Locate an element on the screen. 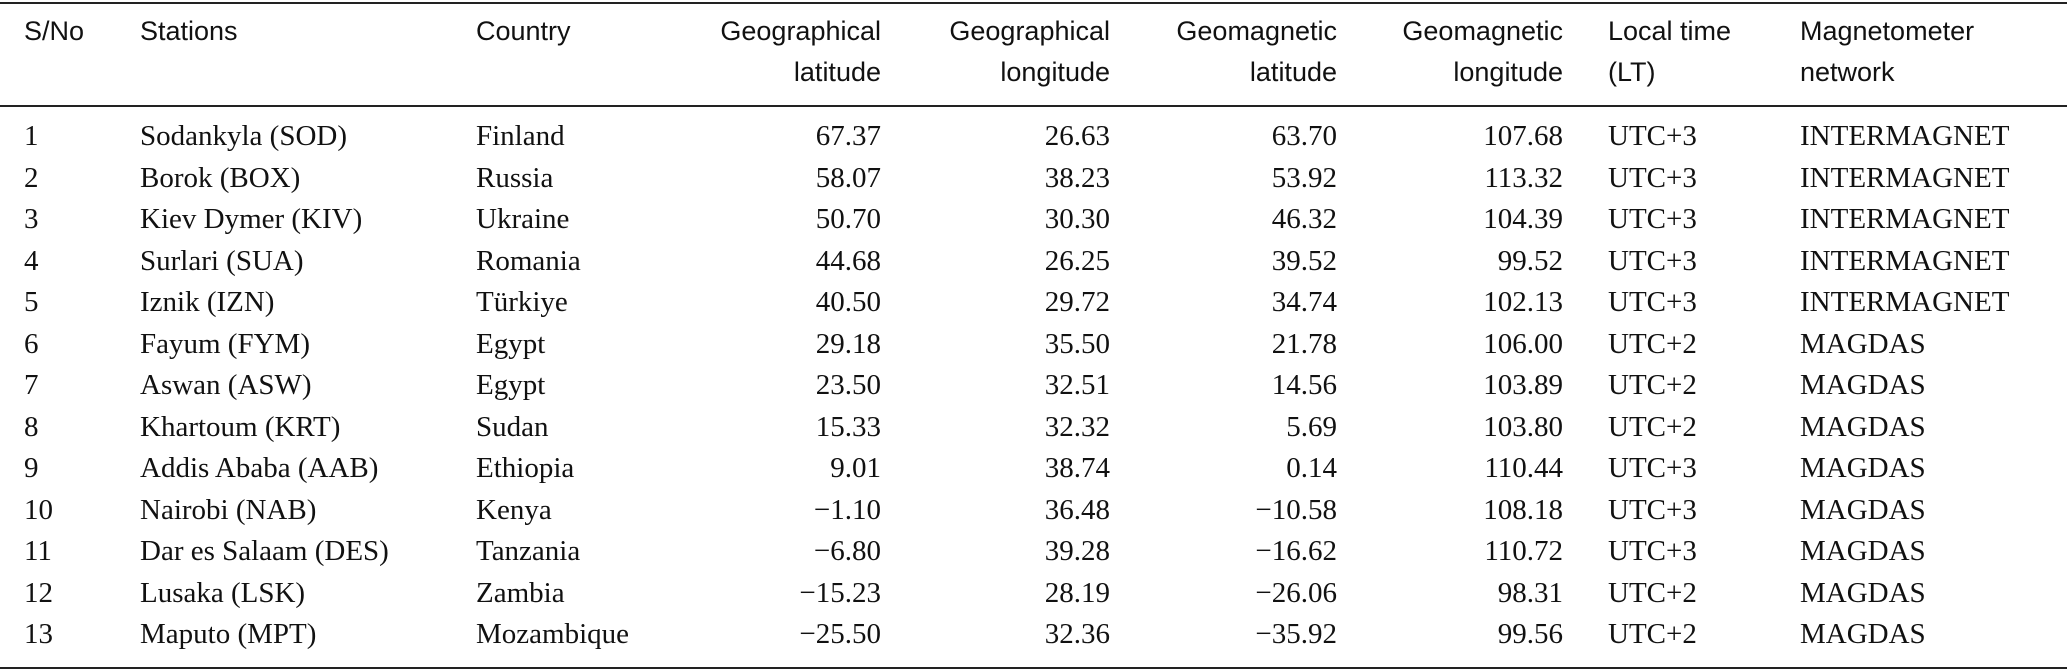 The image size is (2067, 671). table-cell: 21.78 is located at coordinates (1304, 343).